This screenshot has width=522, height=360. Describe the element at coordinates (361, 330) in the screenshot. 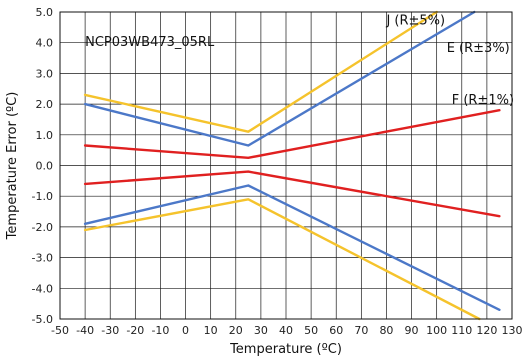

I see `x-tick-label: 70` at that location.